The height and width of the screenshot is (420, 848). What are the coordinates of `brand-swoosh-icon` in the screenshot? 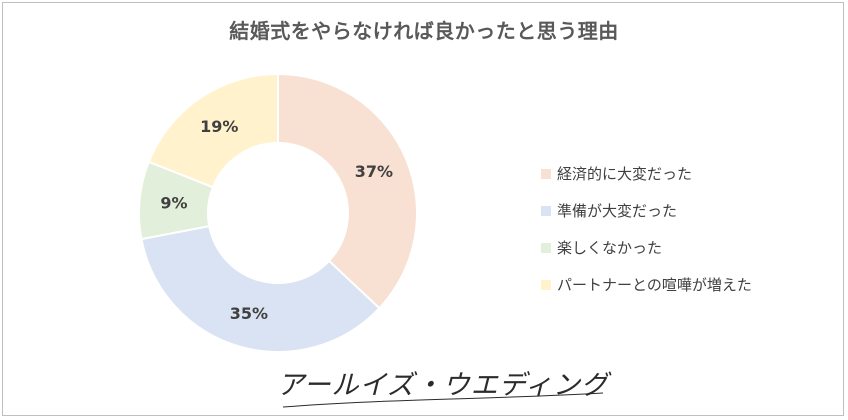 It's located at (443, 400).